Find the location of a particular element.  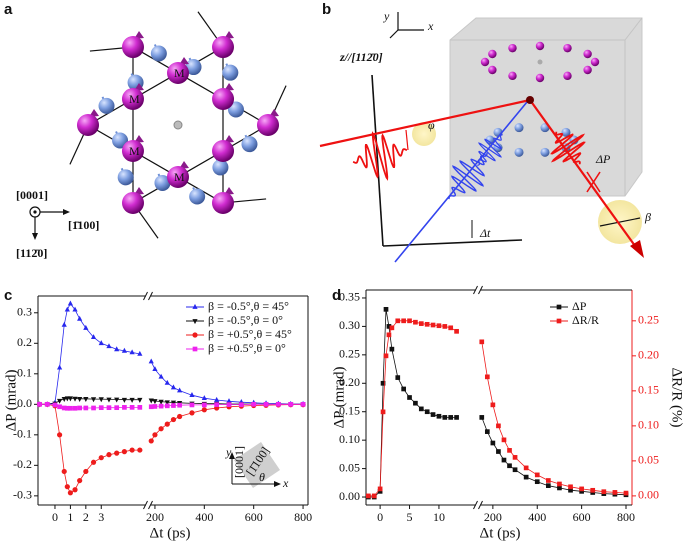

y2-tick-label: 0.00 is located at coordinates (648, 495).